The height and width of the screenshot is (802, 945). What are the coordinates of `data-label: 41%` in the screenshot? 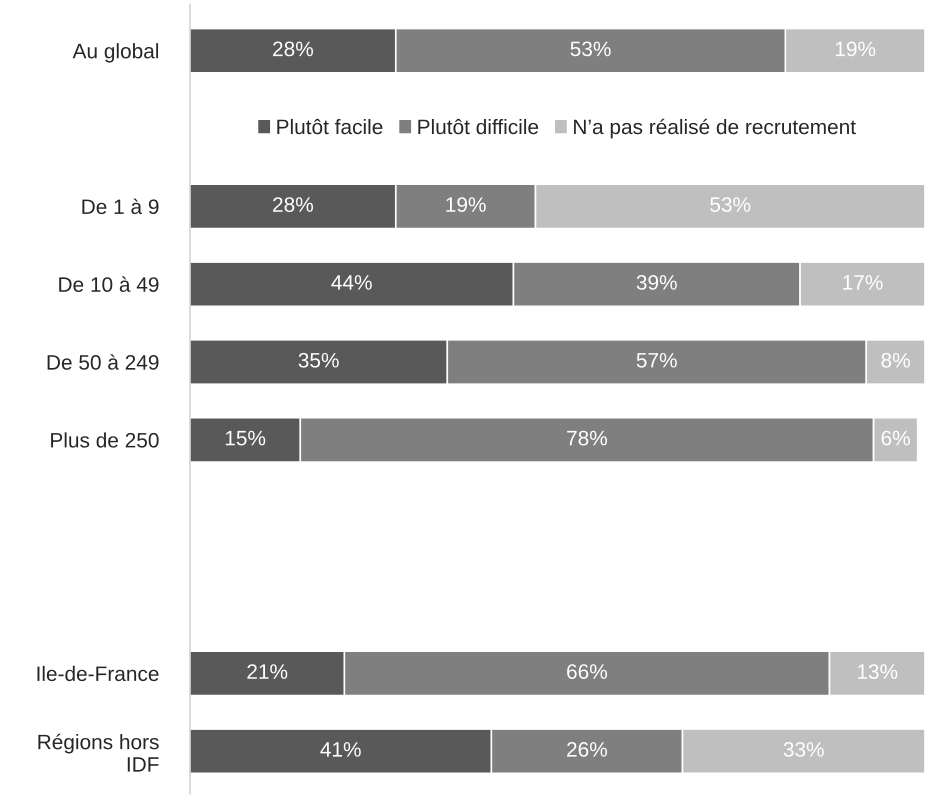 It's located at (340, 749).